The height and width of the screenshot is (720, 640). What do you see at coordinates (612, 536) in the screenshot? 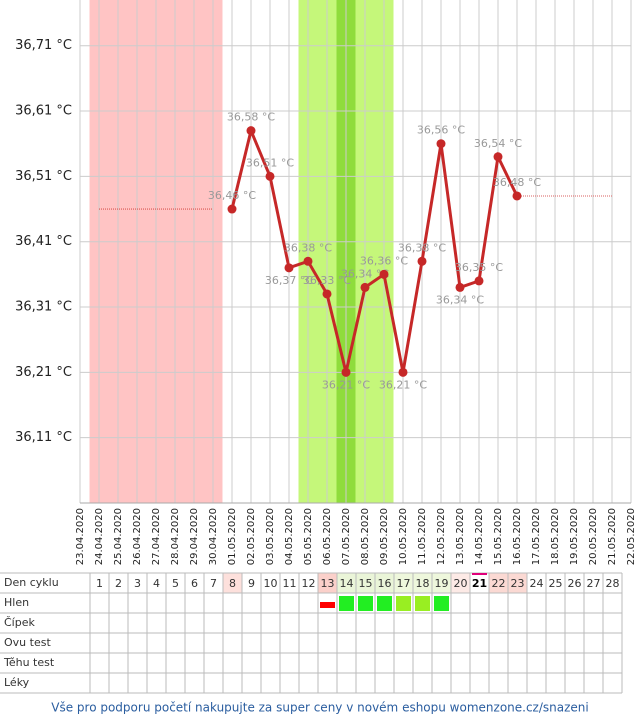
I see `x-tick-label: 21.05.2020` at bounding box center [612, 536].